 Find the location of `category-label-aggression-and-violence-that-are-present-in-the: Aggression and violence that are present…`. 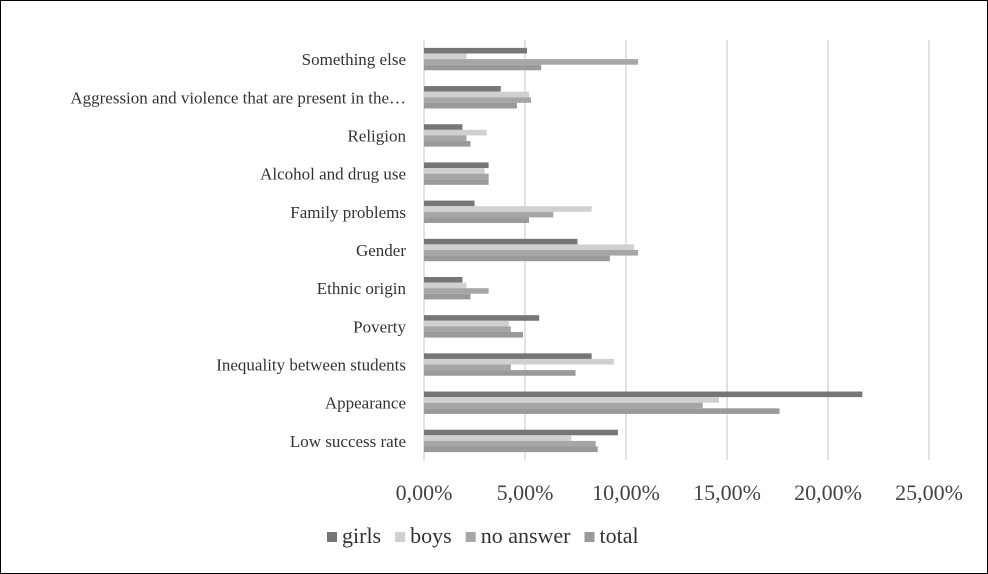

category-label-aggression-and-violence-that-are-present-in-the: Aggression and violence that are present… is located at coordinates (238, 97).